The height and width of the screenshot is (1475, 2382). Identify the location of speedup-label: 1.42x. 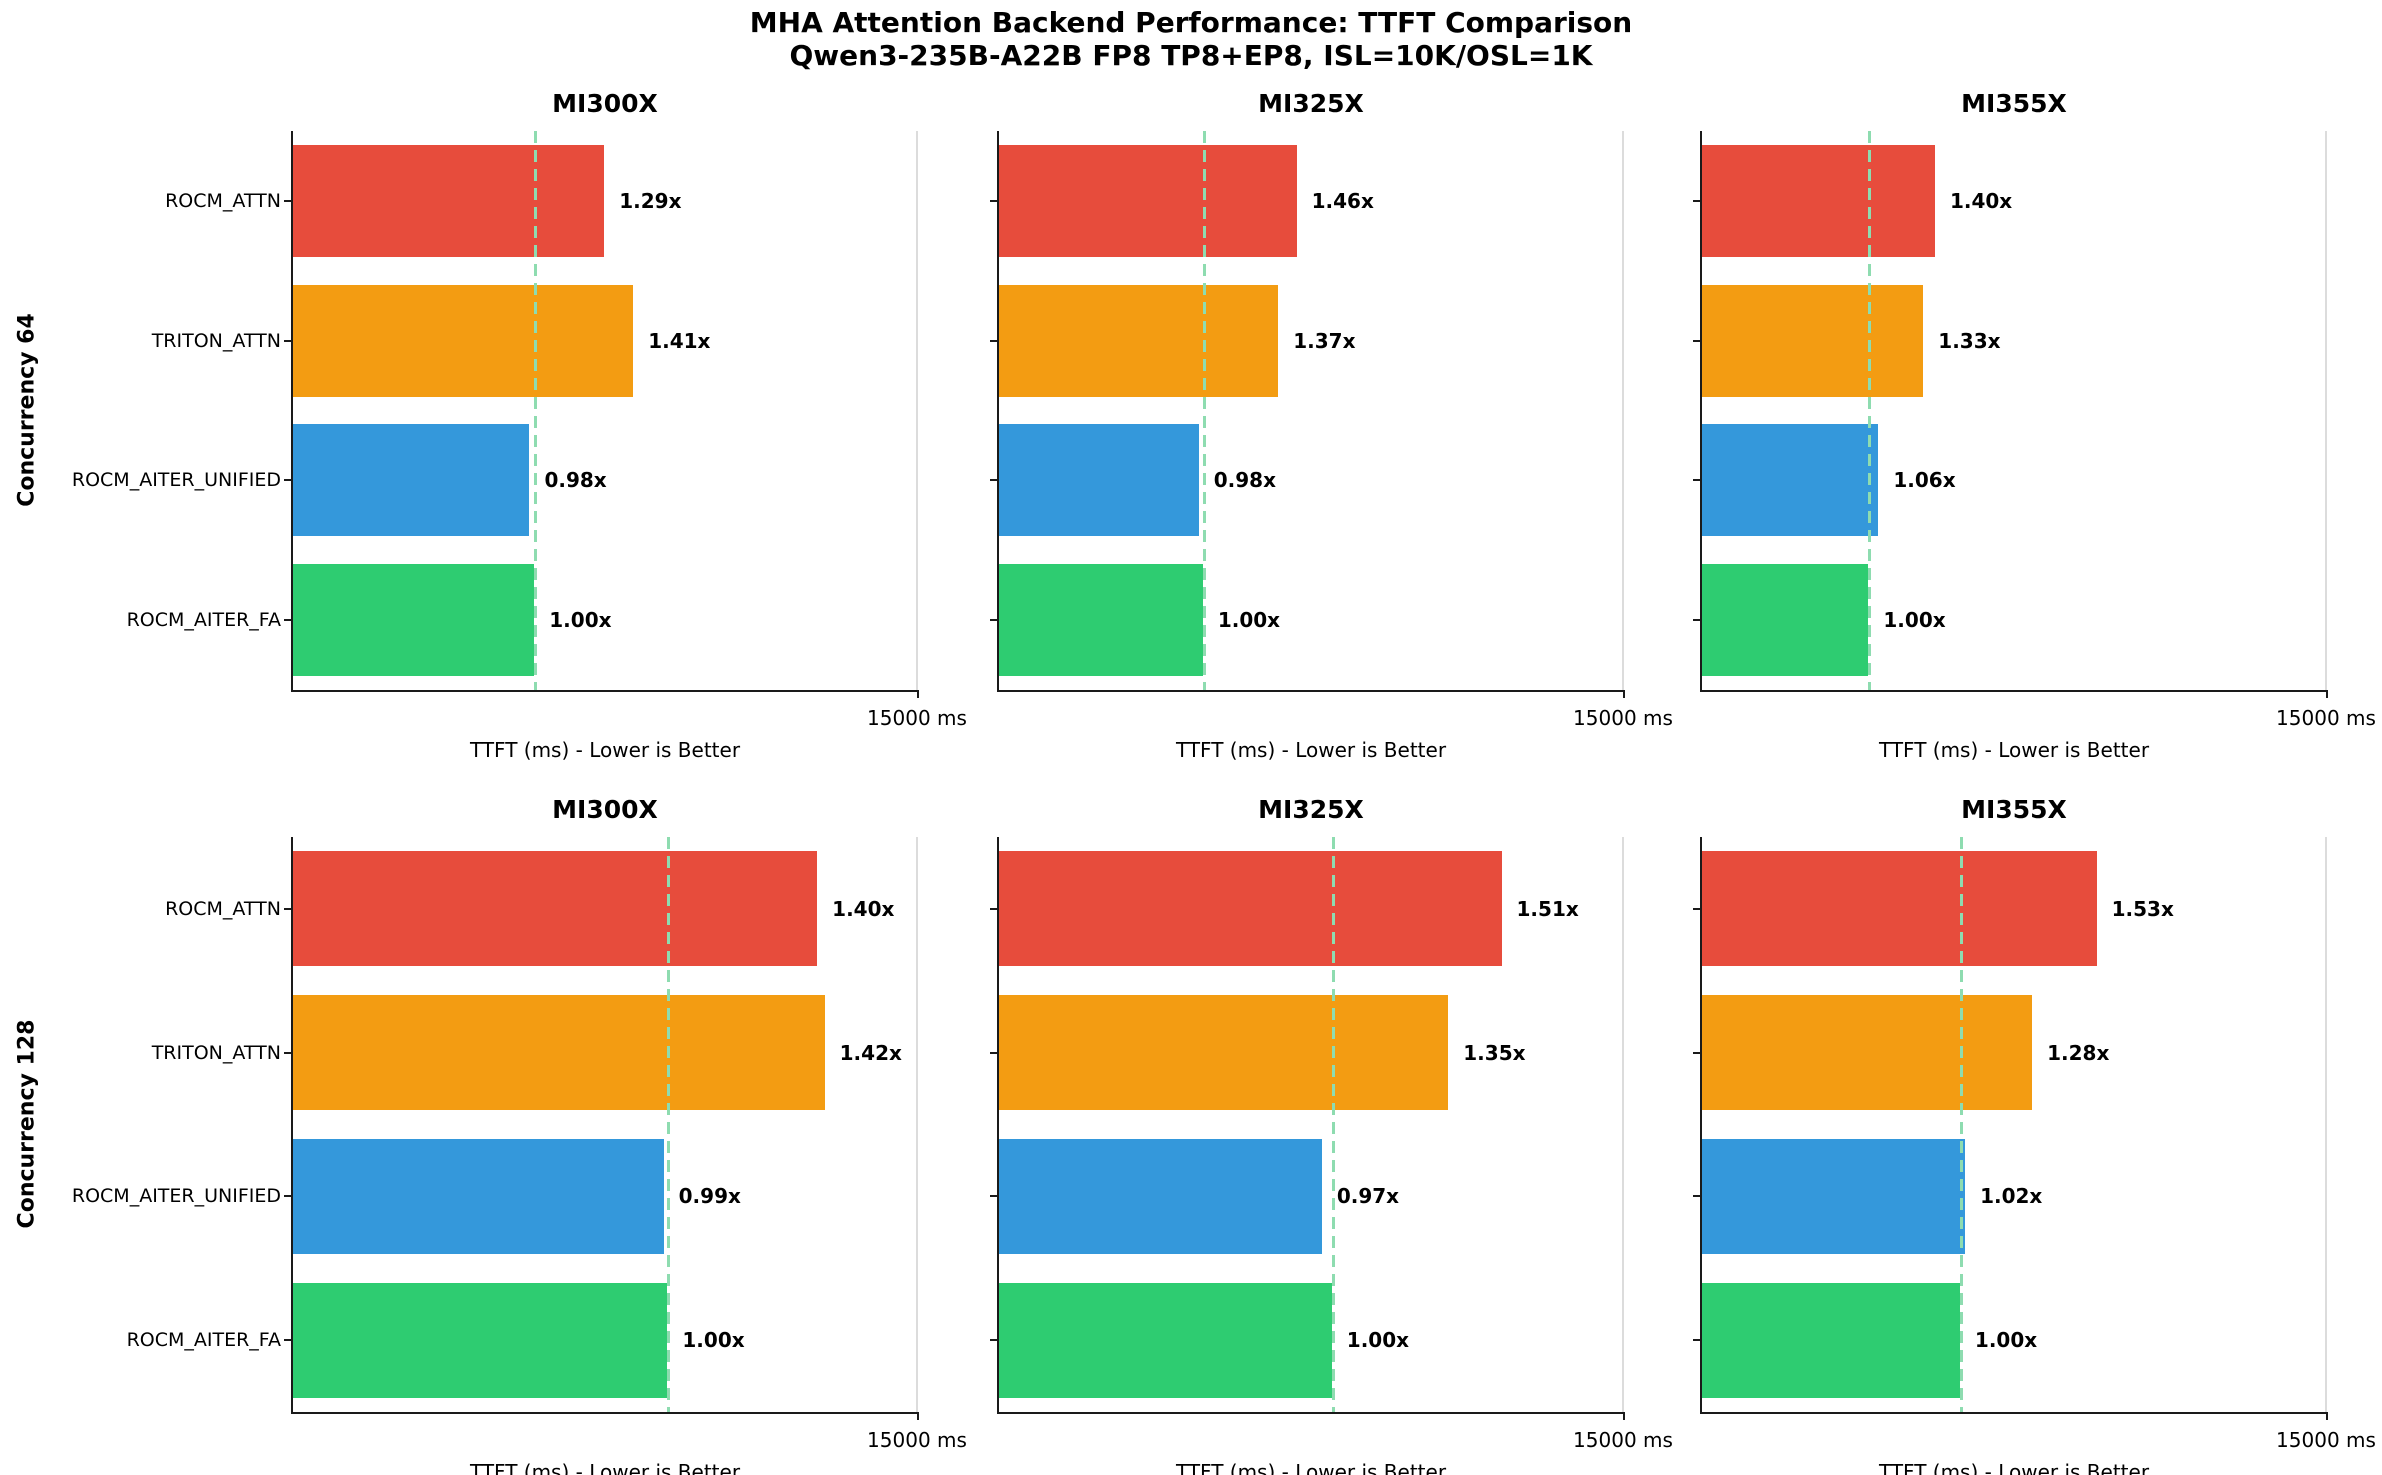
(870, 1052).